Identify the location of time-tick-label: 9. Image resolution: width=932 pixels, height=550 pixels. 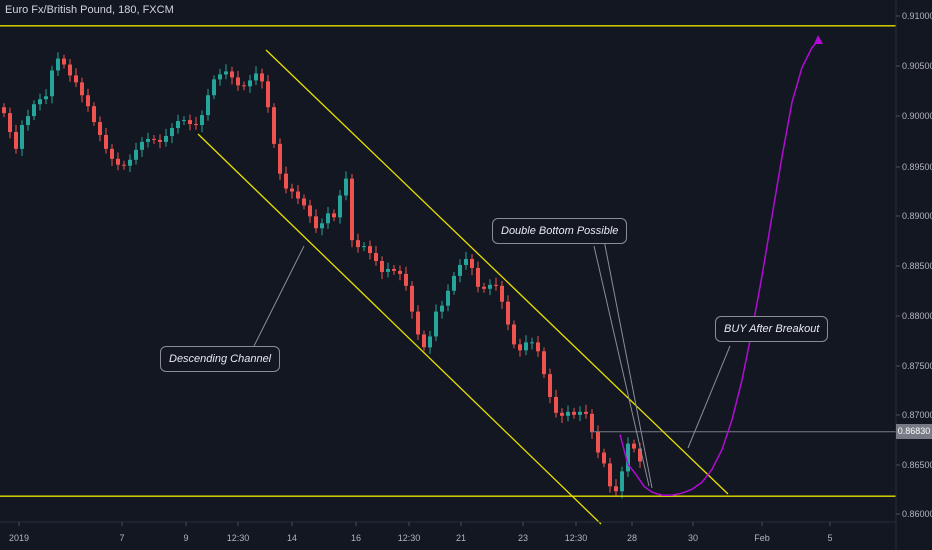
(185, 538).